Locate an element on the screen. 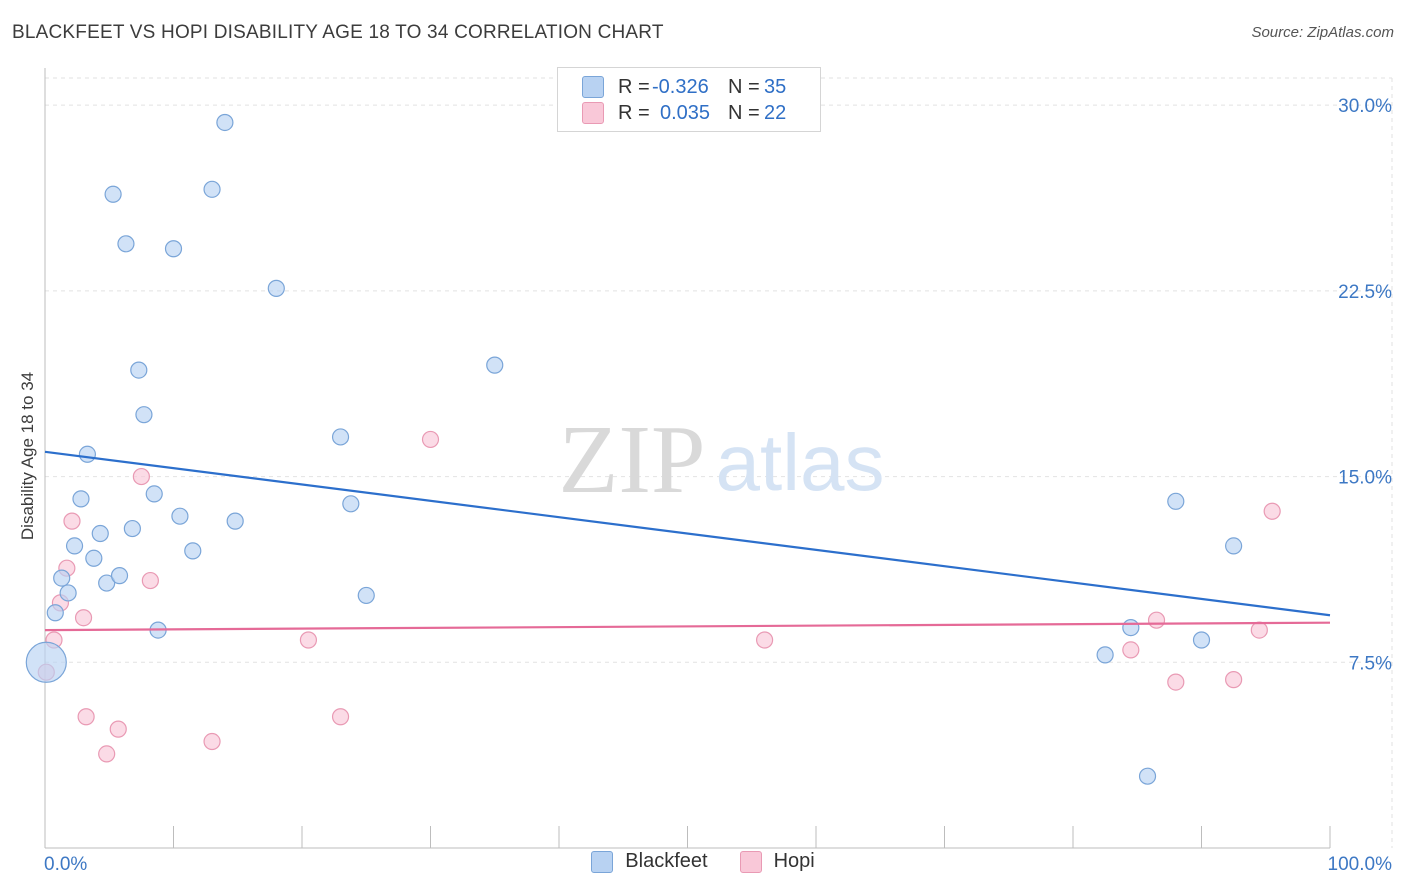  r-value: 0.035 is located at coordinates (685, 112).